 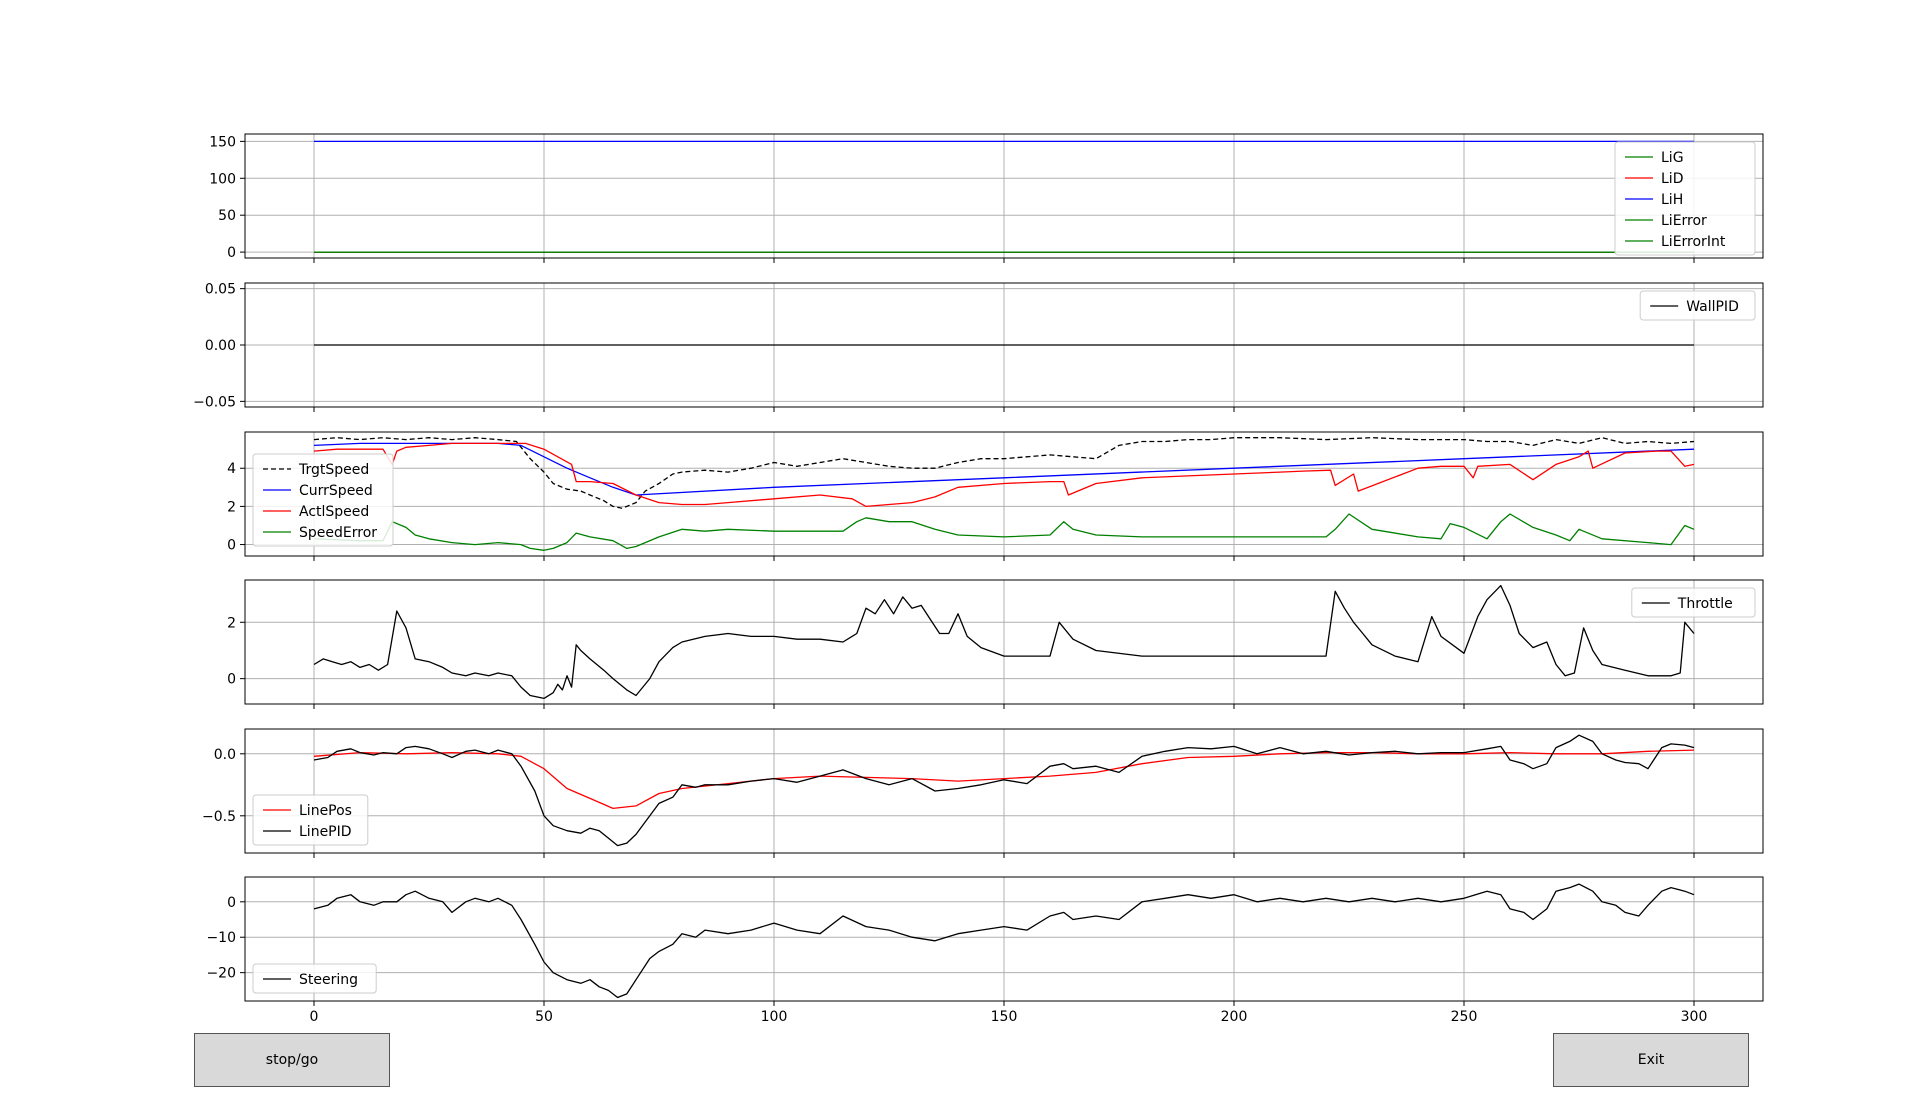 I want to click on x-tick-label: 300, so click(x=1694, y=1017).